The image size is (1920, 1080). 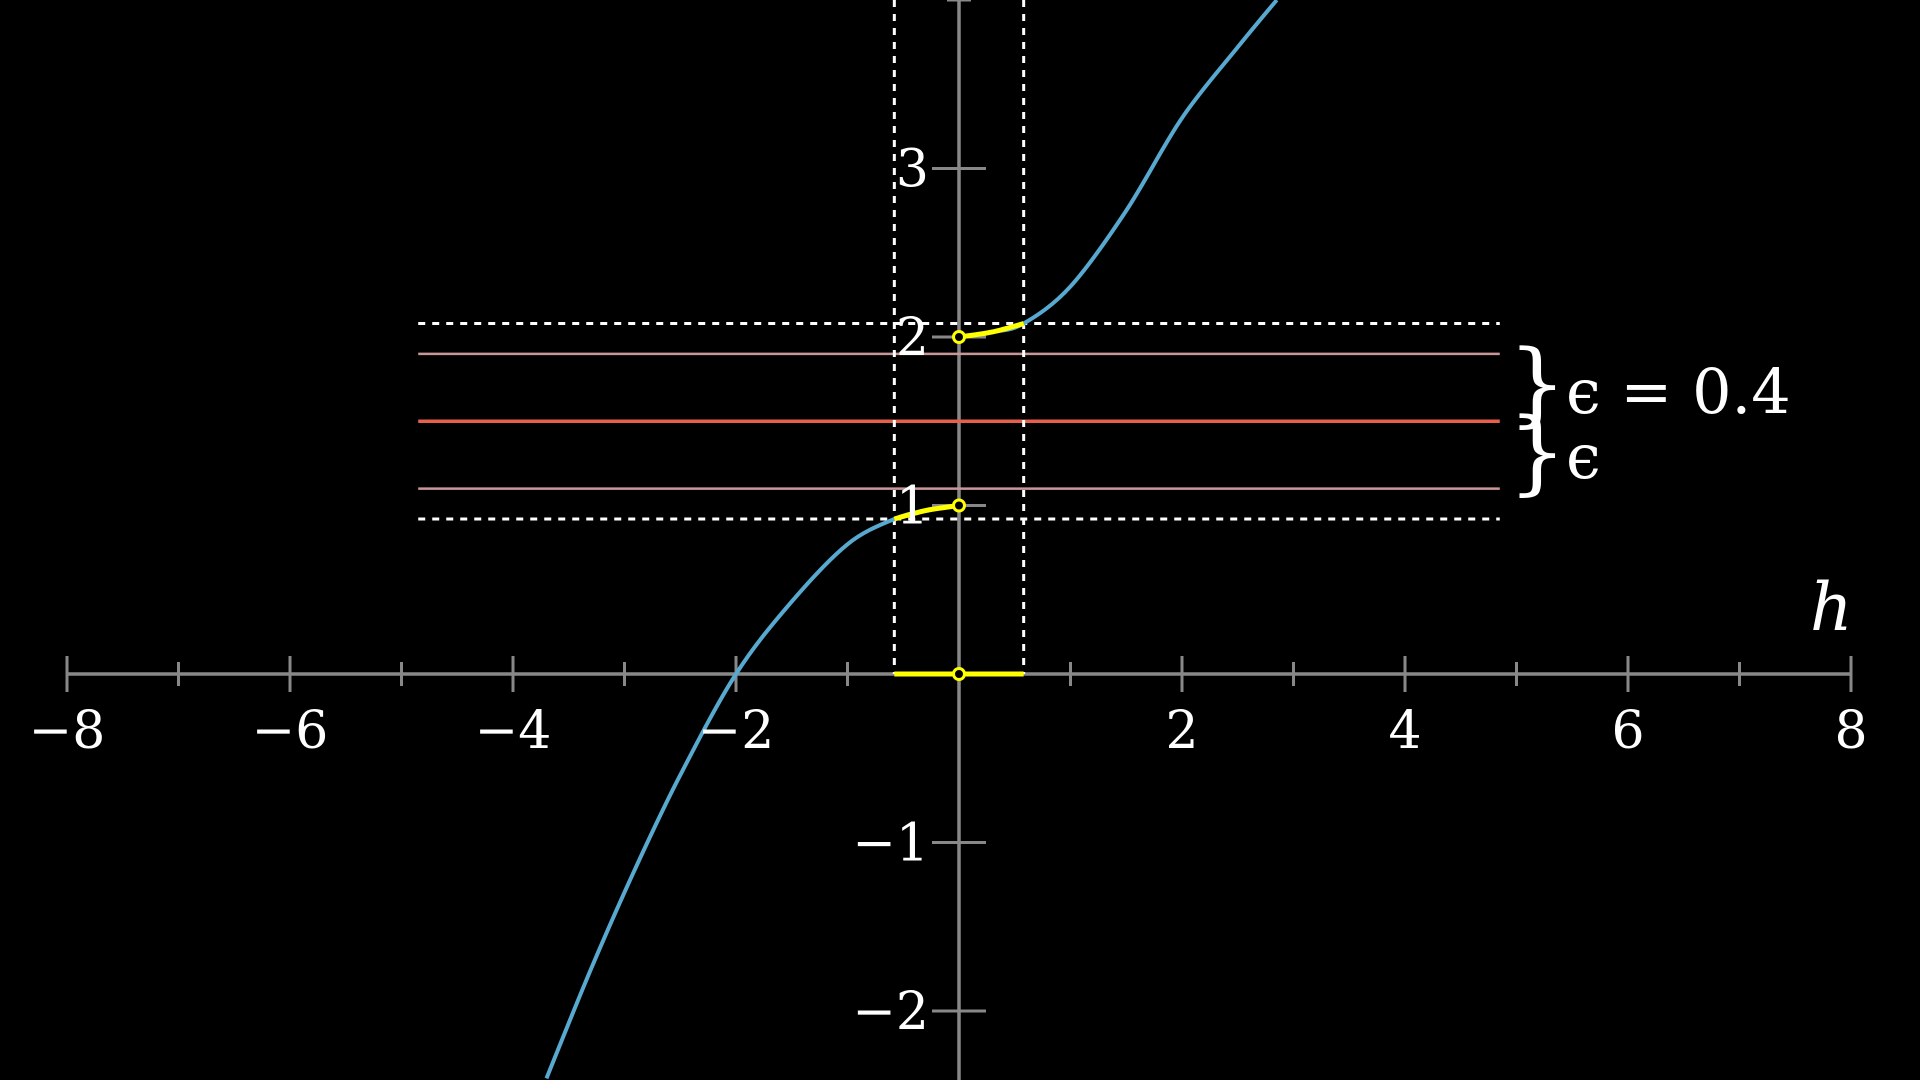 What do you see at coordinates (890, 844) in the screenshot?
I see `y-tick-label: −1` at bounding box center [890, 844].